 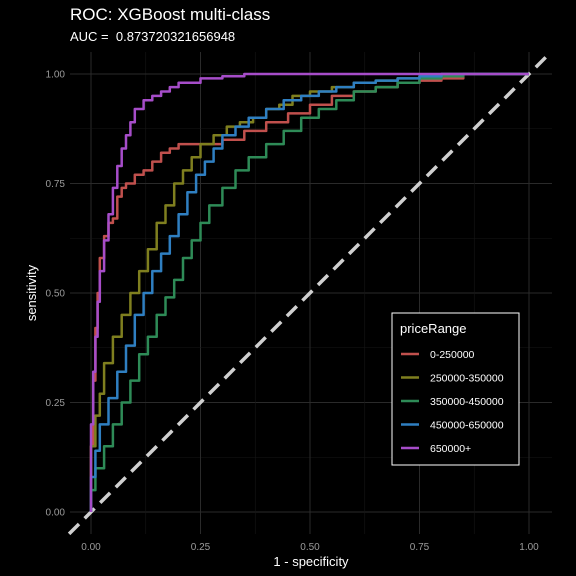 I want to click on x-axis-title: 1 - specificity, so click(x=311, y=561).